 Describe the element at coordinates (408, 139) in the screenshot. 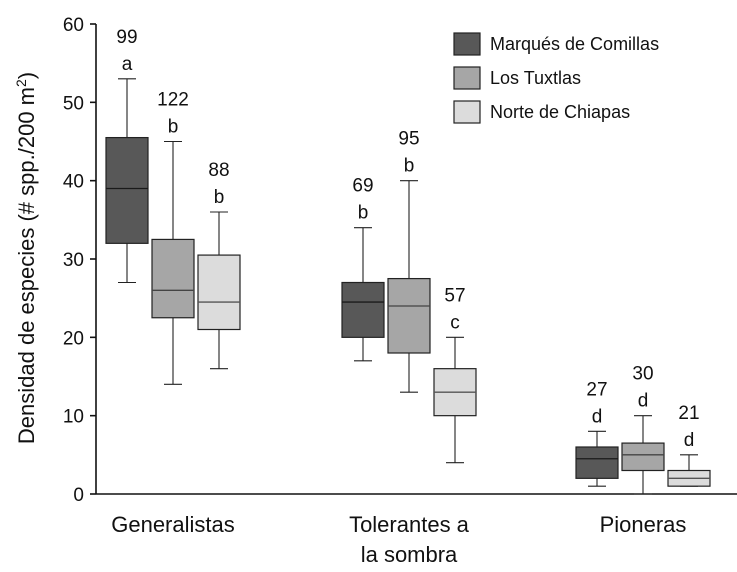

I see `sample-size-label: 95` at that location.